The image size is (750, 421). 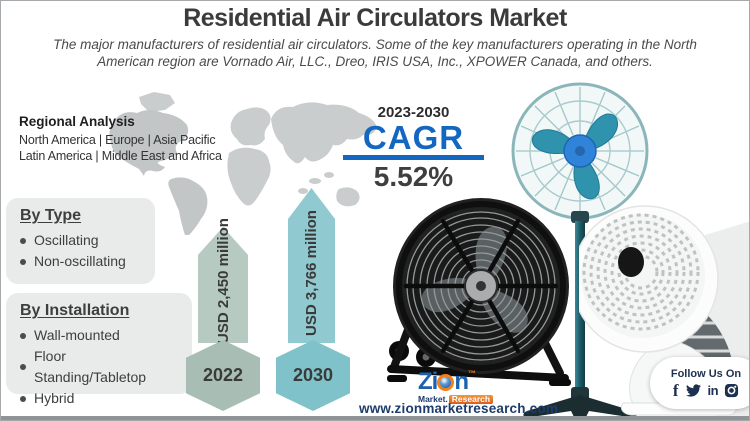 I want to click on social-follow-pill: Follow Us On f in, so click(x=699, y=383).